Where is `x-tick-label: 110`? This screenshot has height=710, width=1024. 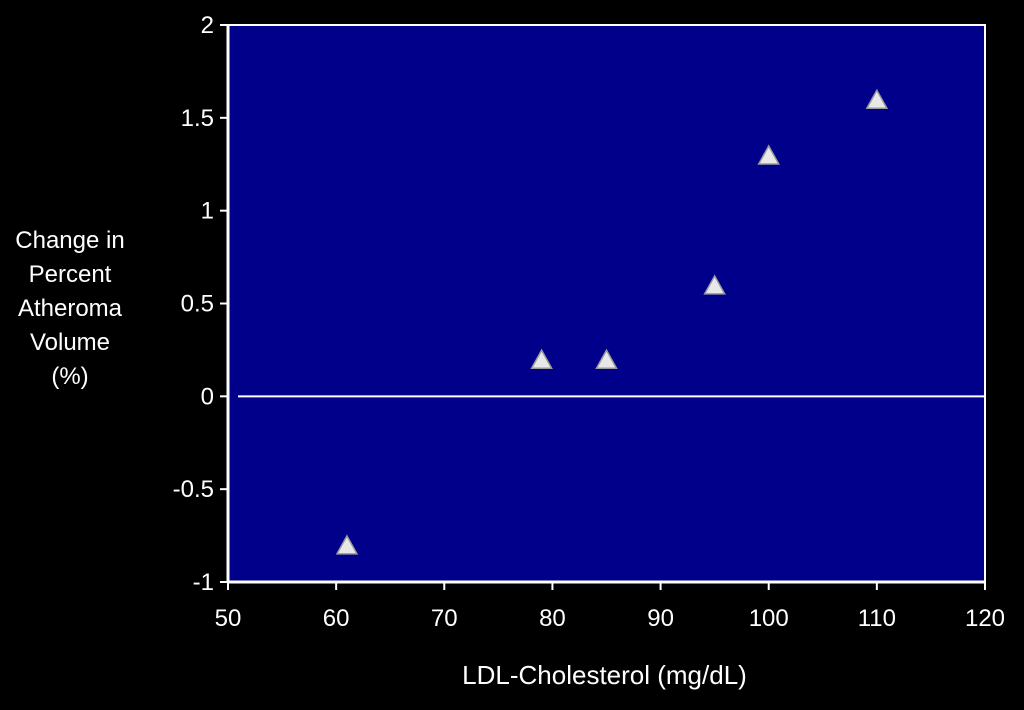 x-tick-label: 110 is located at coordinates (877, 618).